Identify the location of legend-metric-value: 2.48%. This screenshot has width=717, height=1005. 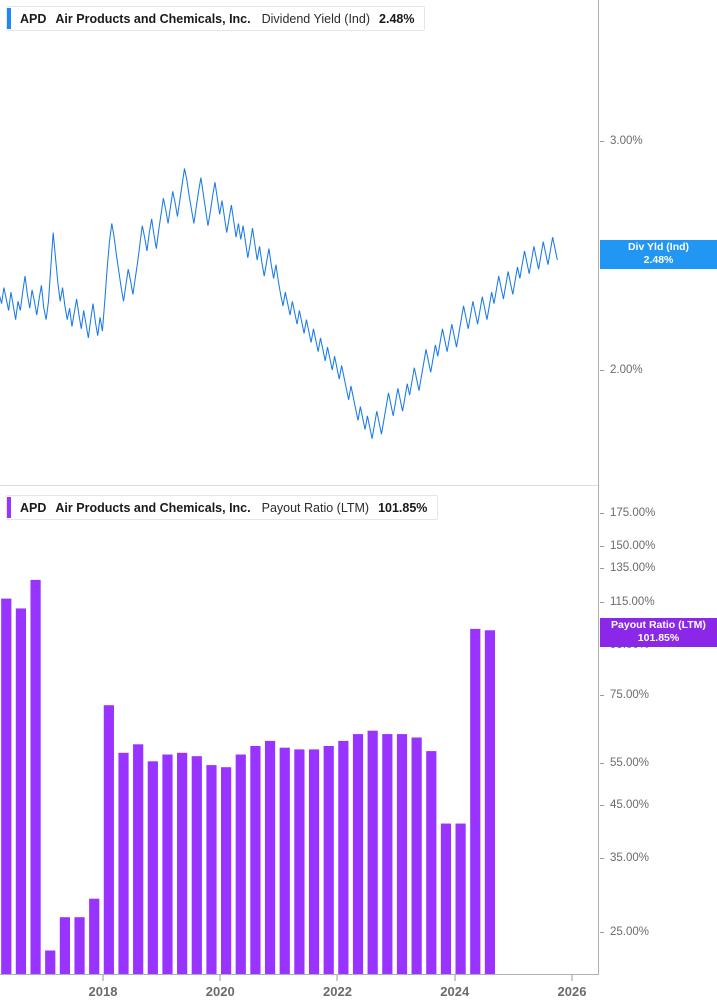
(397, 18).